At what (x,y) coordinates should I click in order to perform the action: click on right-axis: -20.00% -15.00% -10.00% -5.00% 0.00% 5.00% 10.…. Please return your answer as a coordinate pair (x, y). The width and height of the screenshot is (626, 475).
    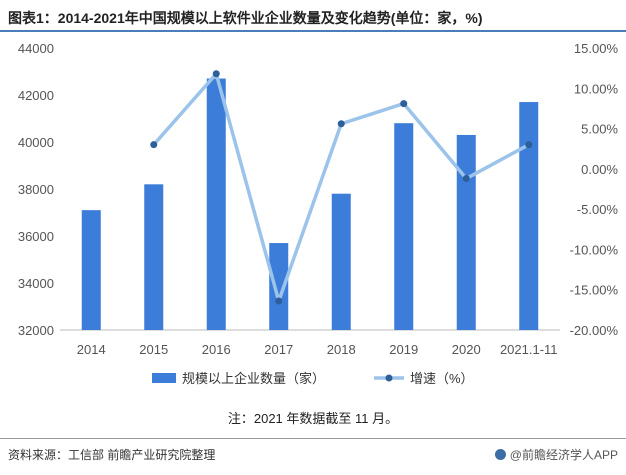
    Looking at the image, I should click on (594, 189).